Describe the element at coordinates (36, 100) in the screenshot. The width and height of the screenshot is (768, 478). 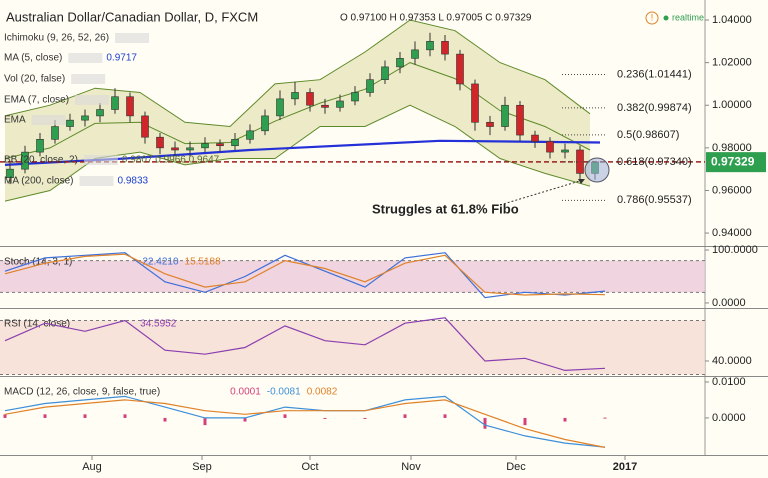
I see `indicator-label: EMA (7, close)` at that location.